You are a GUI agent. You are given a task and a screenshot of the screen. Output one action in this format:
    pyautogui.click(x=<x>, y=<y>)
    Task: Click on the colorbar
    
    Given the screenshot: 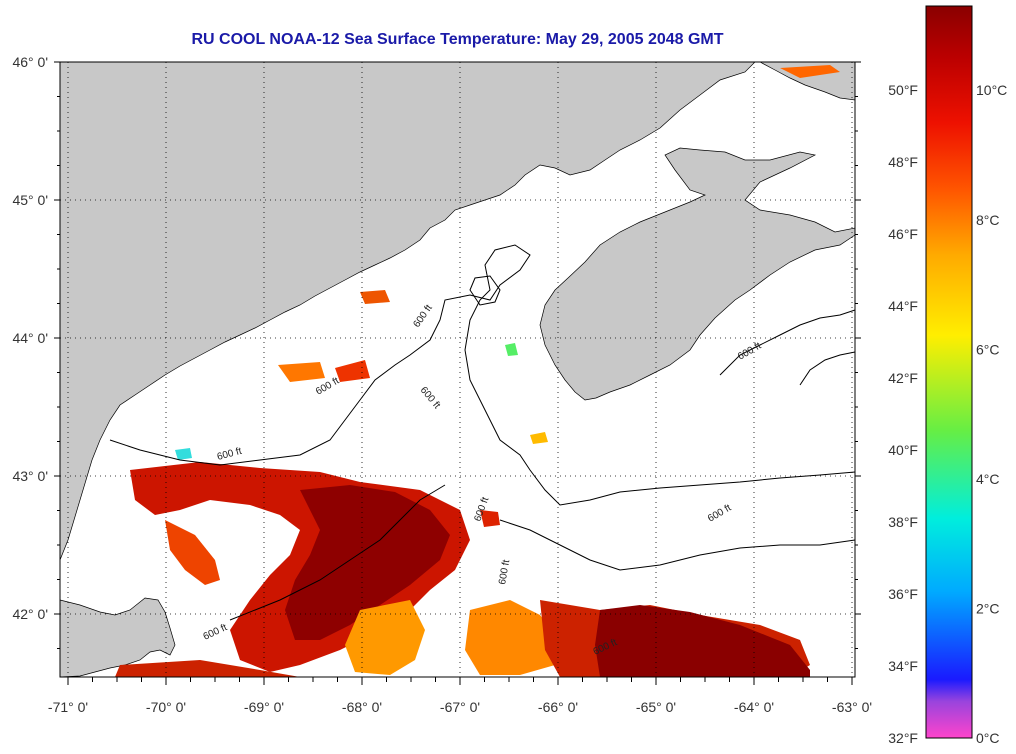 What is the action you would take?
    pyautogui.click(x=949, y=372)
    